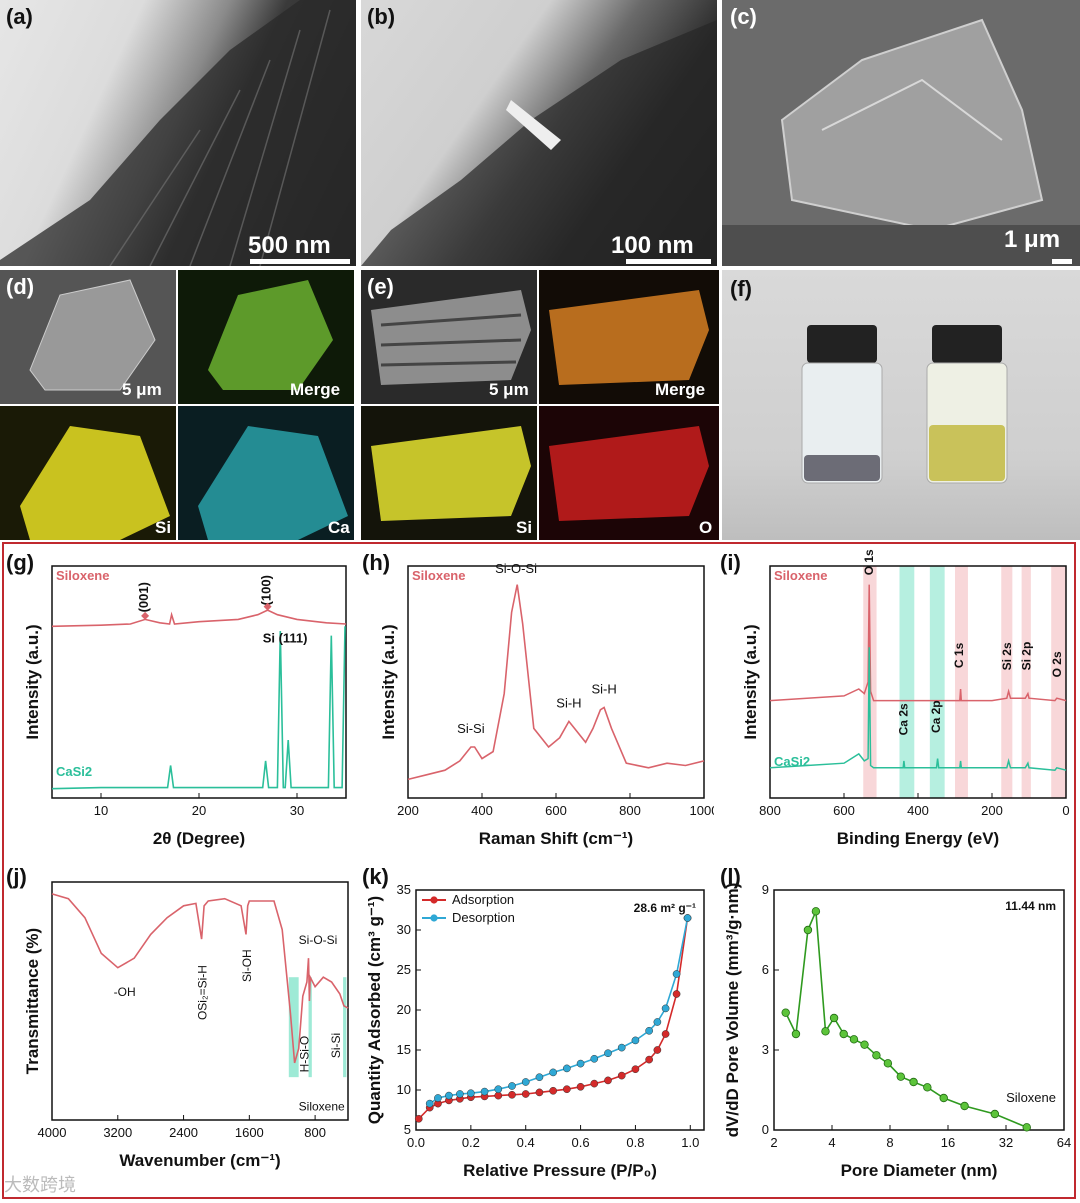  What do you see at coordinates (918, 709) in the screenshot?
I see `series-line-casi2` at bounding box center [918, 709].